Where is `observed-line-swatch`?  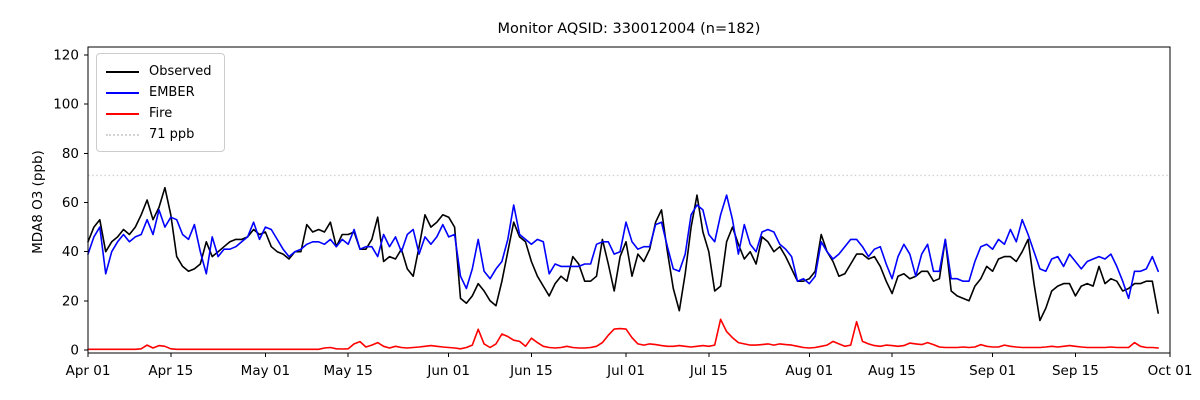 observed-line-swatch is located at coordinates (122, 71).